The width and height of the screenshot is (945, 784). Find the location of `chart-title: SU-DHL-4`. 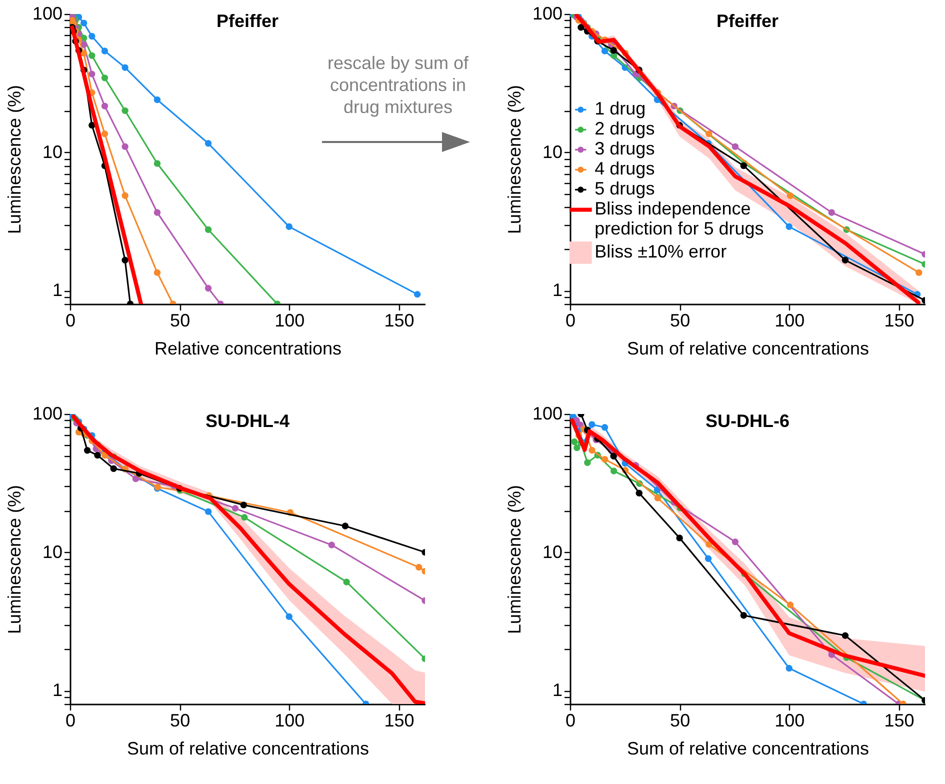

chart-title: SU-DHL-4 is located at coordinates (248, 421).